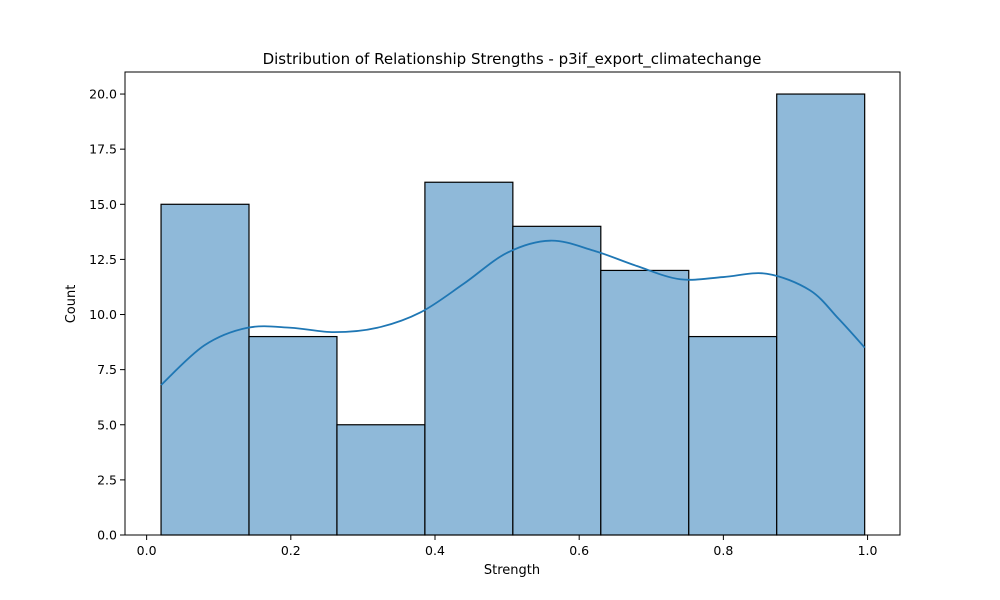 The height and width of the screenshot is (600, 1000). Describe the element at coordinates (107, 479) in the screenshot. I see `y-tick-label: 2.5` at that location.